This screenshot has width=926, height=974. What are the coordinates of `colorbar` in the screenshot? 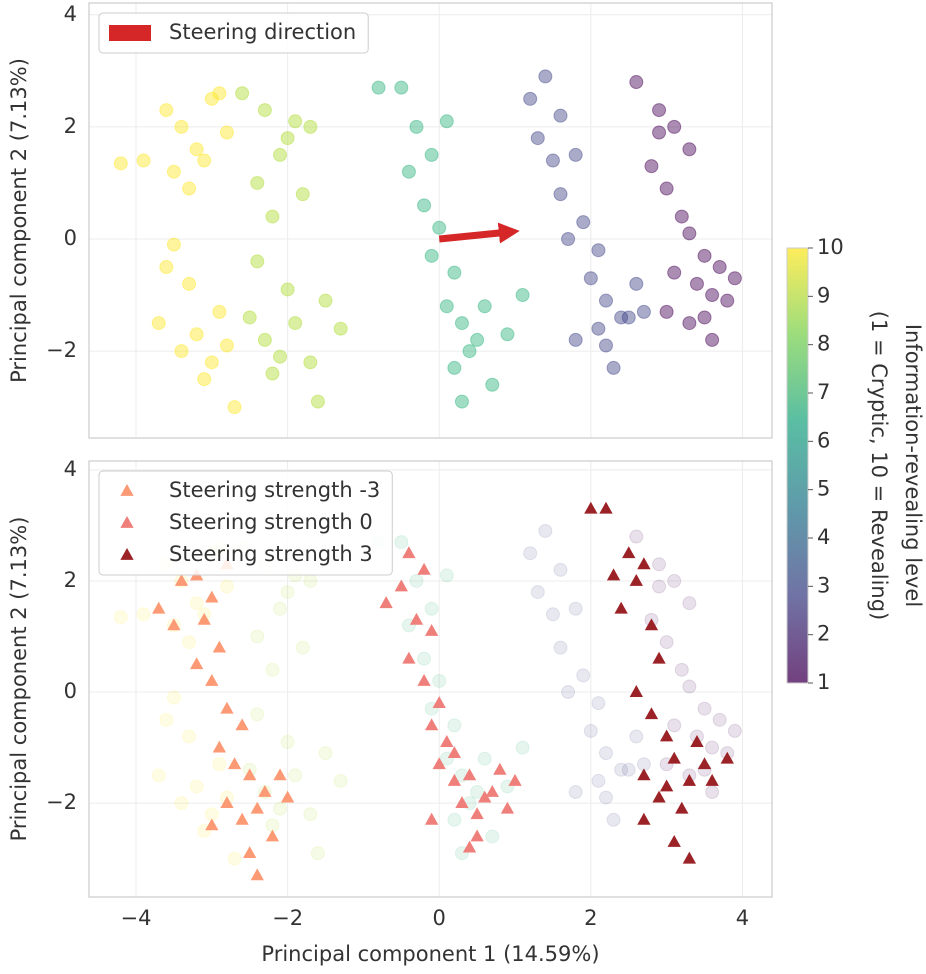 It's located at (797, 465).